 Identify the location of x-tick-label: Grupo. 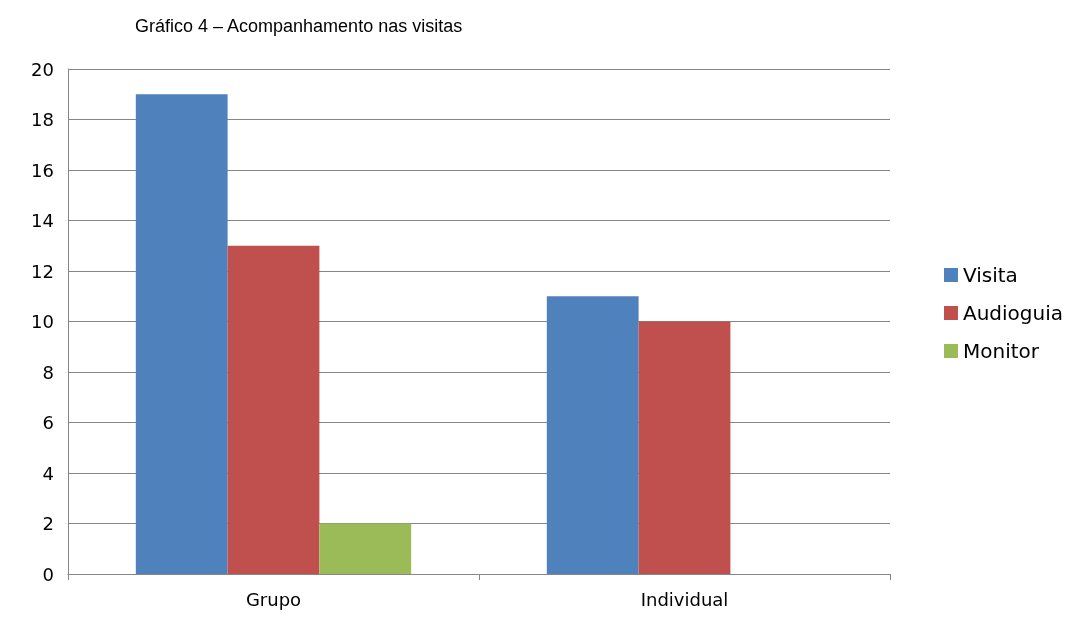
(273, 599).